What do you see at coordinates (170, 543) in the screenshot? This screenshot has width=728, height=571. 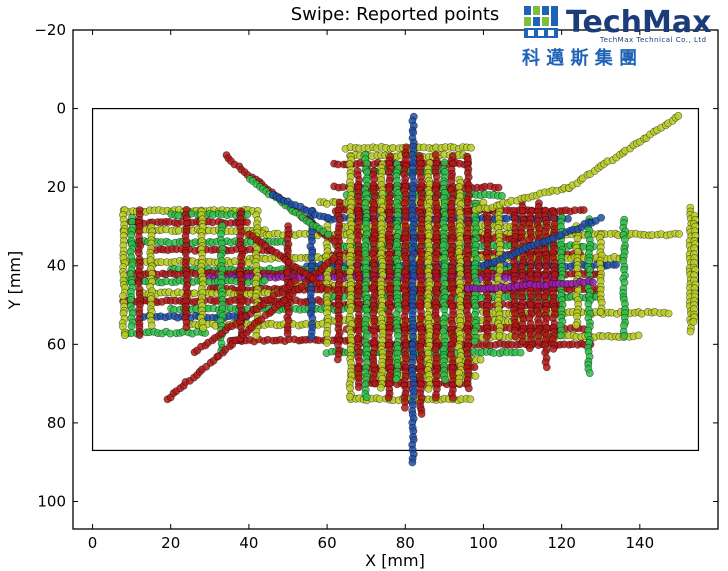 I see `x-tick-label: 20` at bounding box center [170, 543].